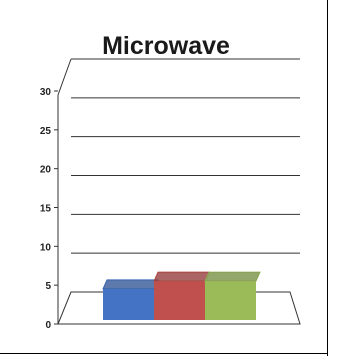 The image size is (341, 356). What do you see at coordinates (164, 353) in the screenshot?
I see `cell-border-bottom` at bounding box center [164, 353].